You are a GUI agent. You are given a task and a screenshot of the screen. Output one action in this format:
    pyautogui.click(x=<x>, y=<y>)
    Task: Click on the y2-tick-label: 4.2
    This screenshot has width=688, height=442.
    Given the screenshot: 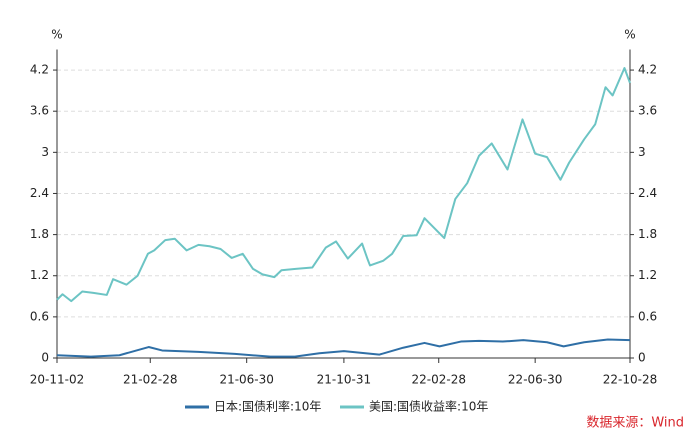 What is the action you would take?
    pyautogui.click(x=647, y=70)
    